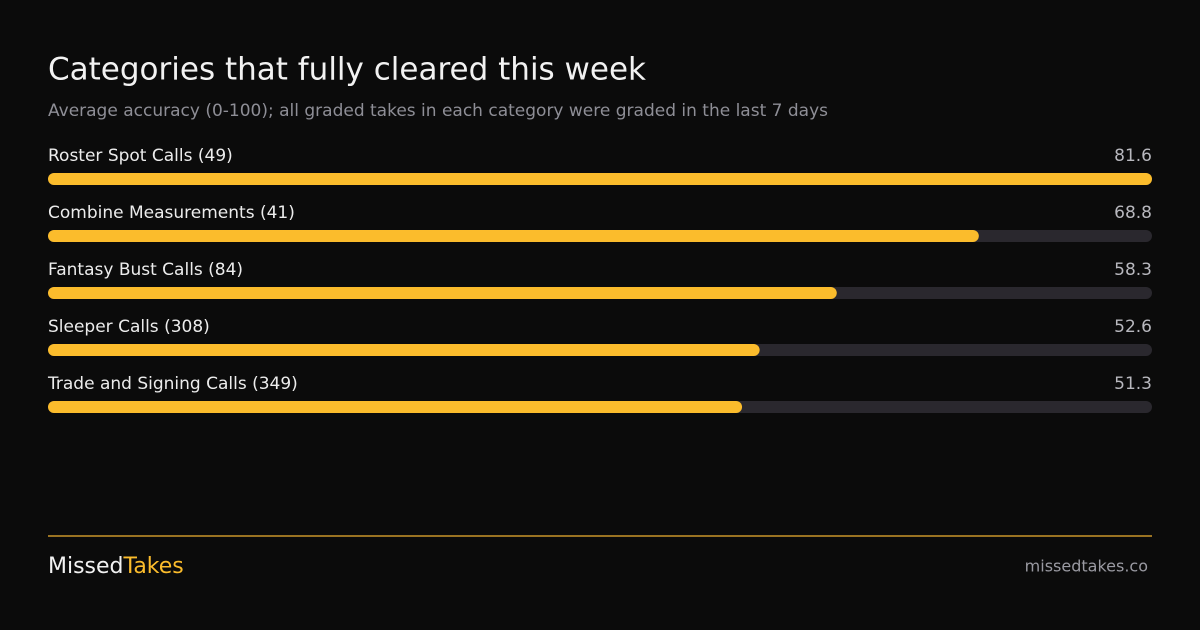 The width and height of the screenshot is (1200, 630). I want to click on value-label: 52.6, so click(1133, 327).